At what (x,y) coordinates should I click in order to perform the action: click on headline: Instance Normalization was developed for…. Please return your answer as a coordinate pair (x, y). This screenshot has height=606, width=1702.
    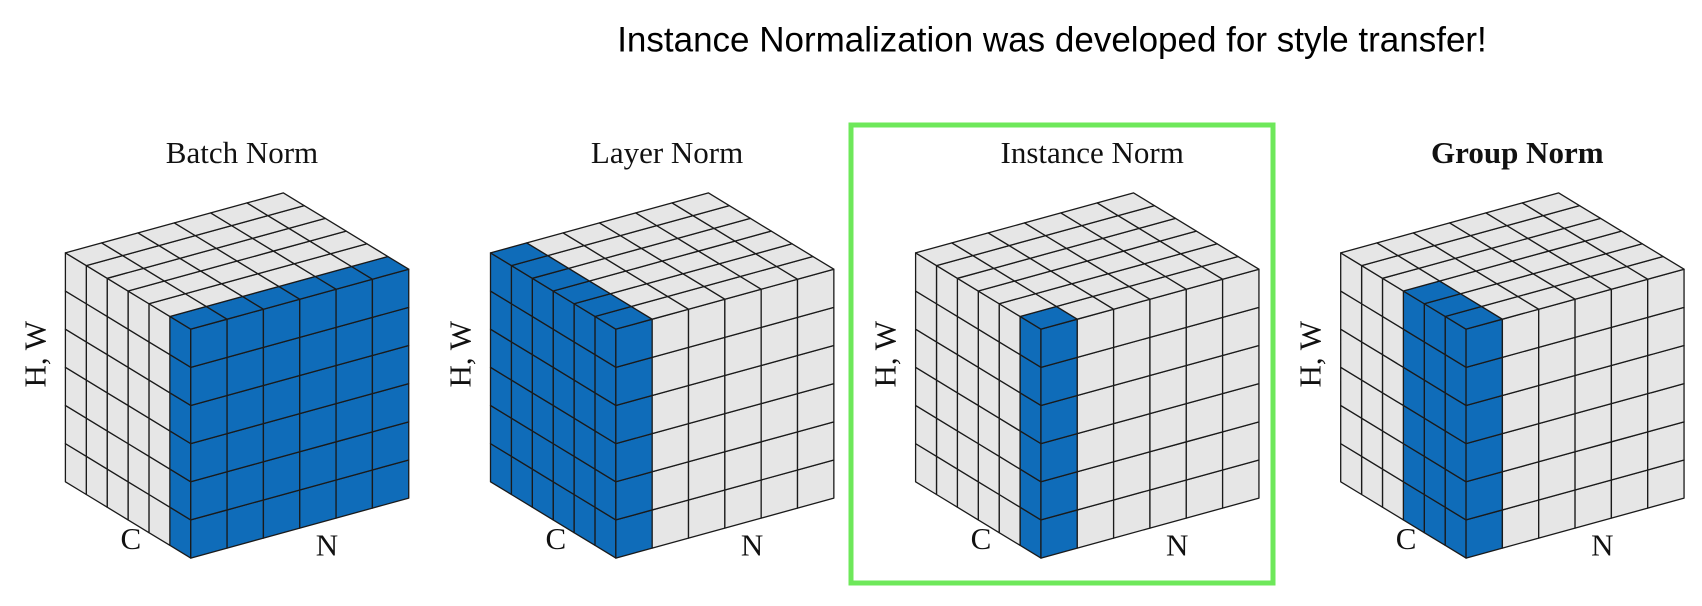
    Looking at the image, I should click on (1052, 39).